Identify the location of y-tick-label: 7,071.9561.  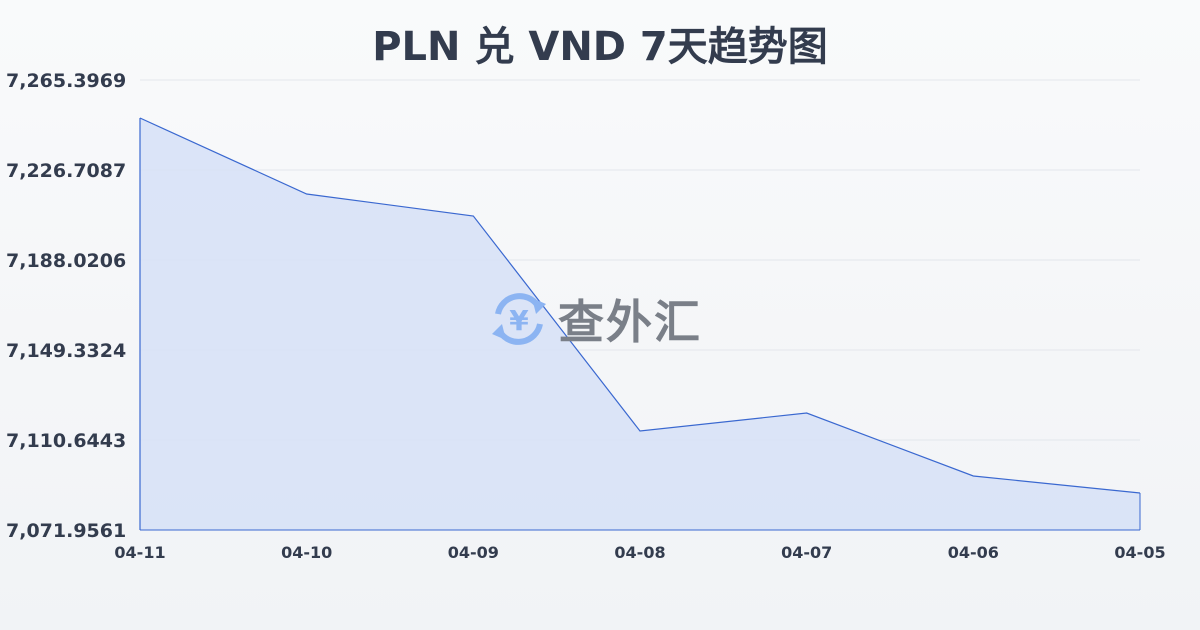
(66, 531).